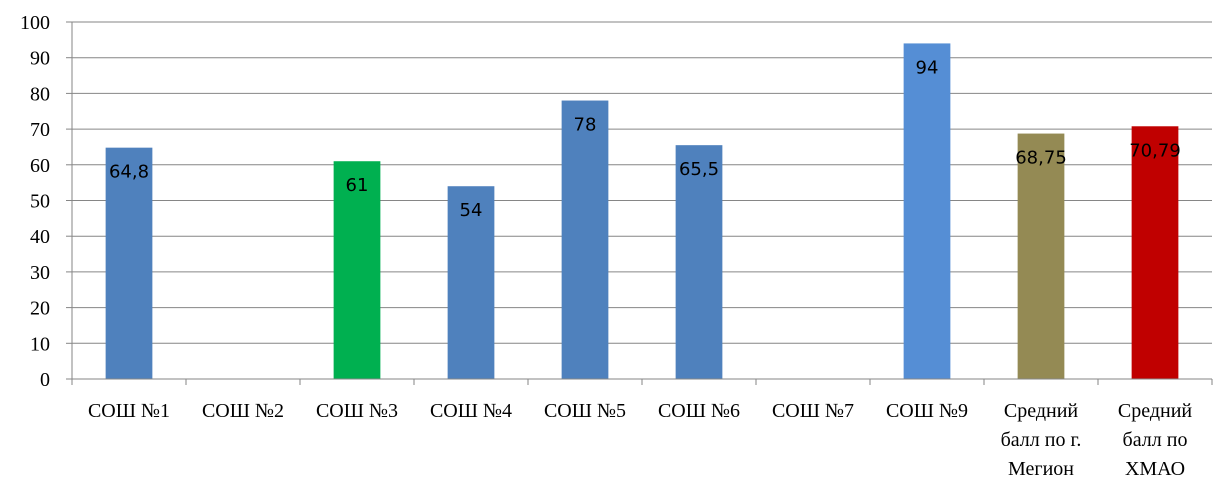  What do you see at coordinates (927, 411) in the screenshot?
I see `x-category-label: СОШ №9` at bounding box center [927, 411].